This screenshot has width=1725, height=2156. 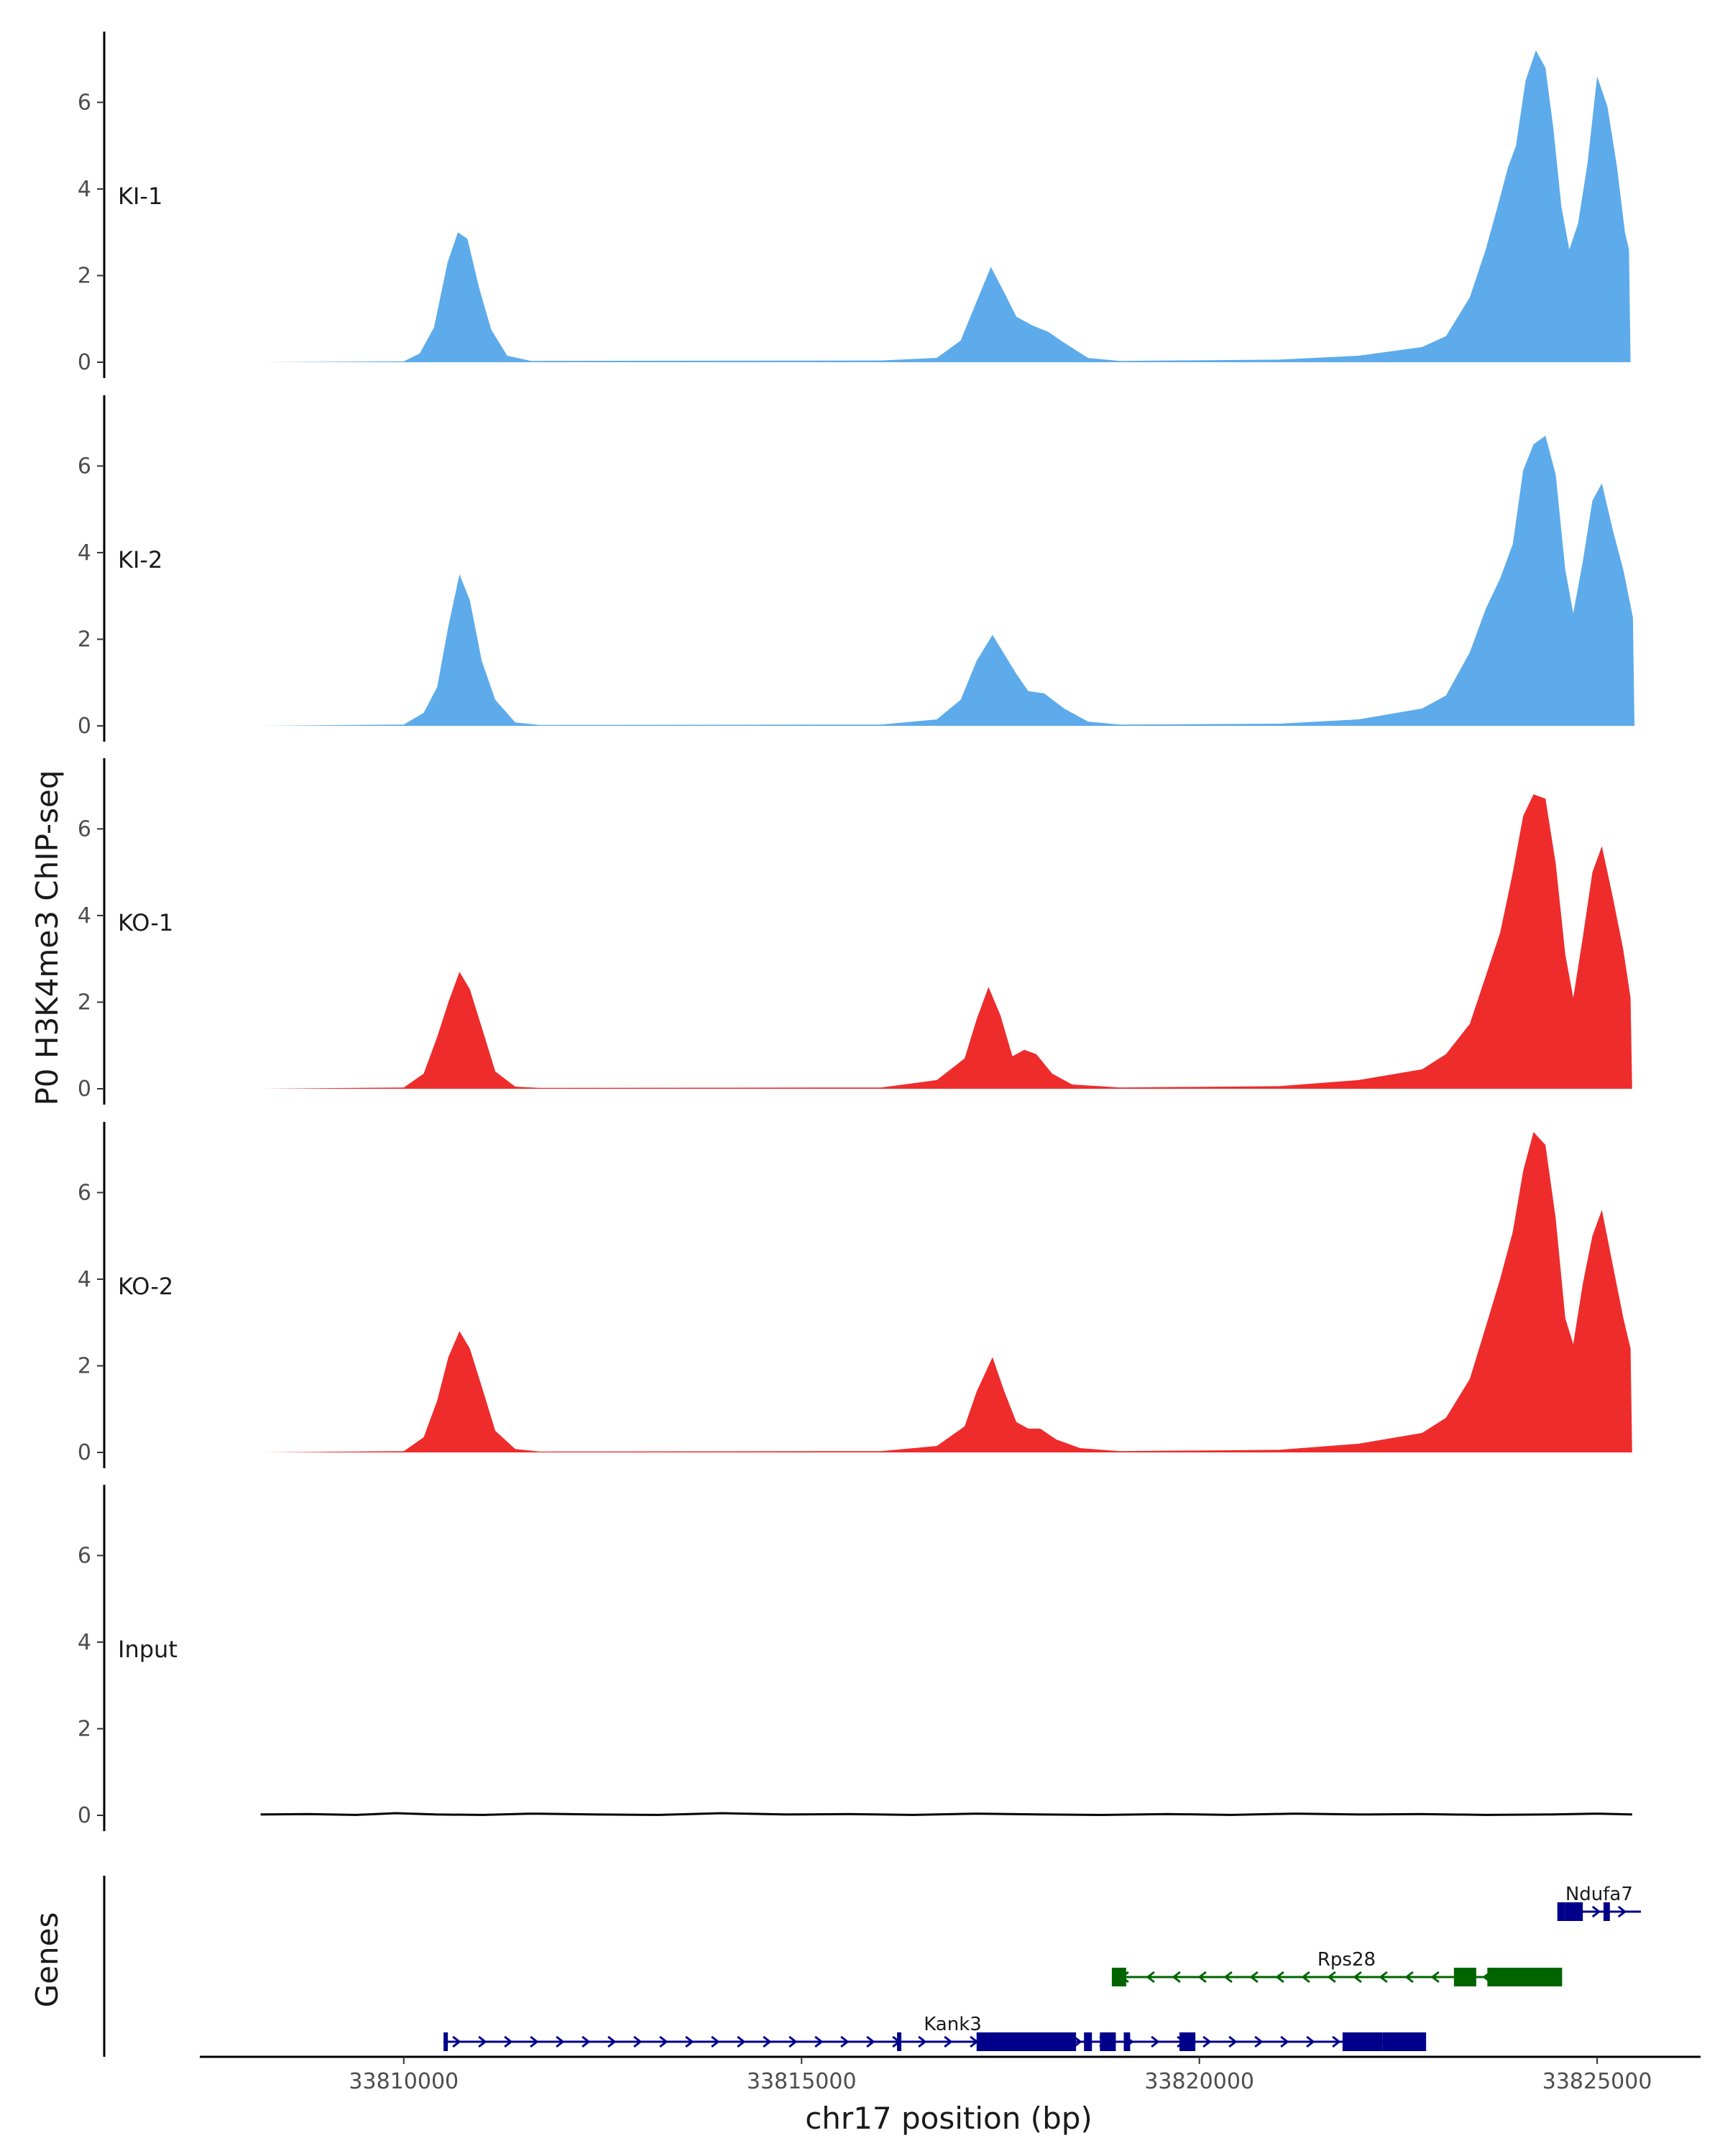 I want to click on track-label: KO-1, so click(x=145, y=922).